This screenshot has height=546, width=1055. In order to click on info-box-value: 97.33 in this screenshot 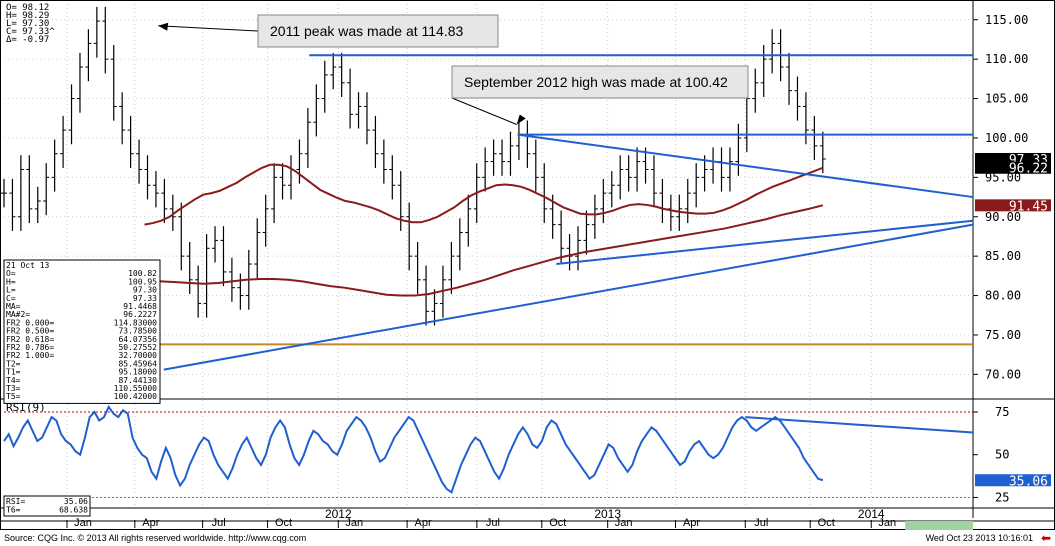, I will do `click(145, 298)`.